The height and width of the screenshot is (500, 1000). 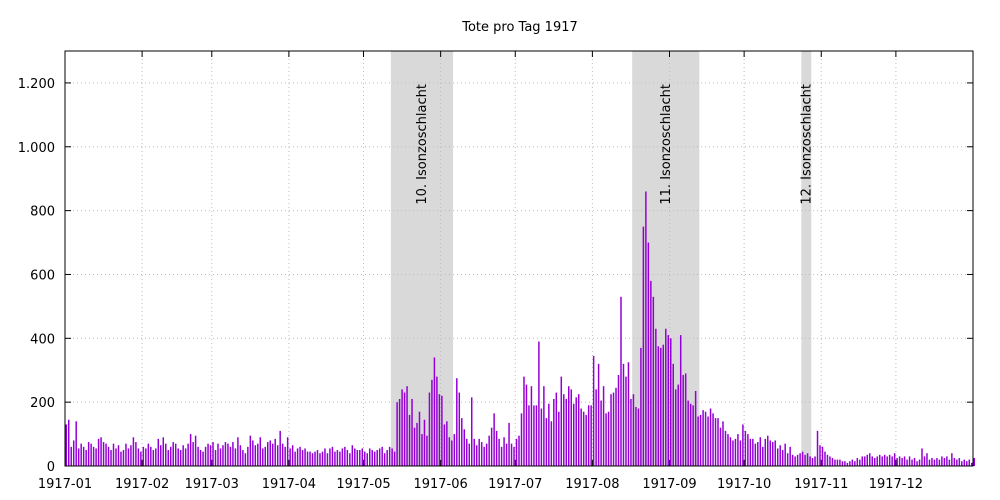 I want to click on x-tick-label: 1917-10, so click(x=744, y=484).